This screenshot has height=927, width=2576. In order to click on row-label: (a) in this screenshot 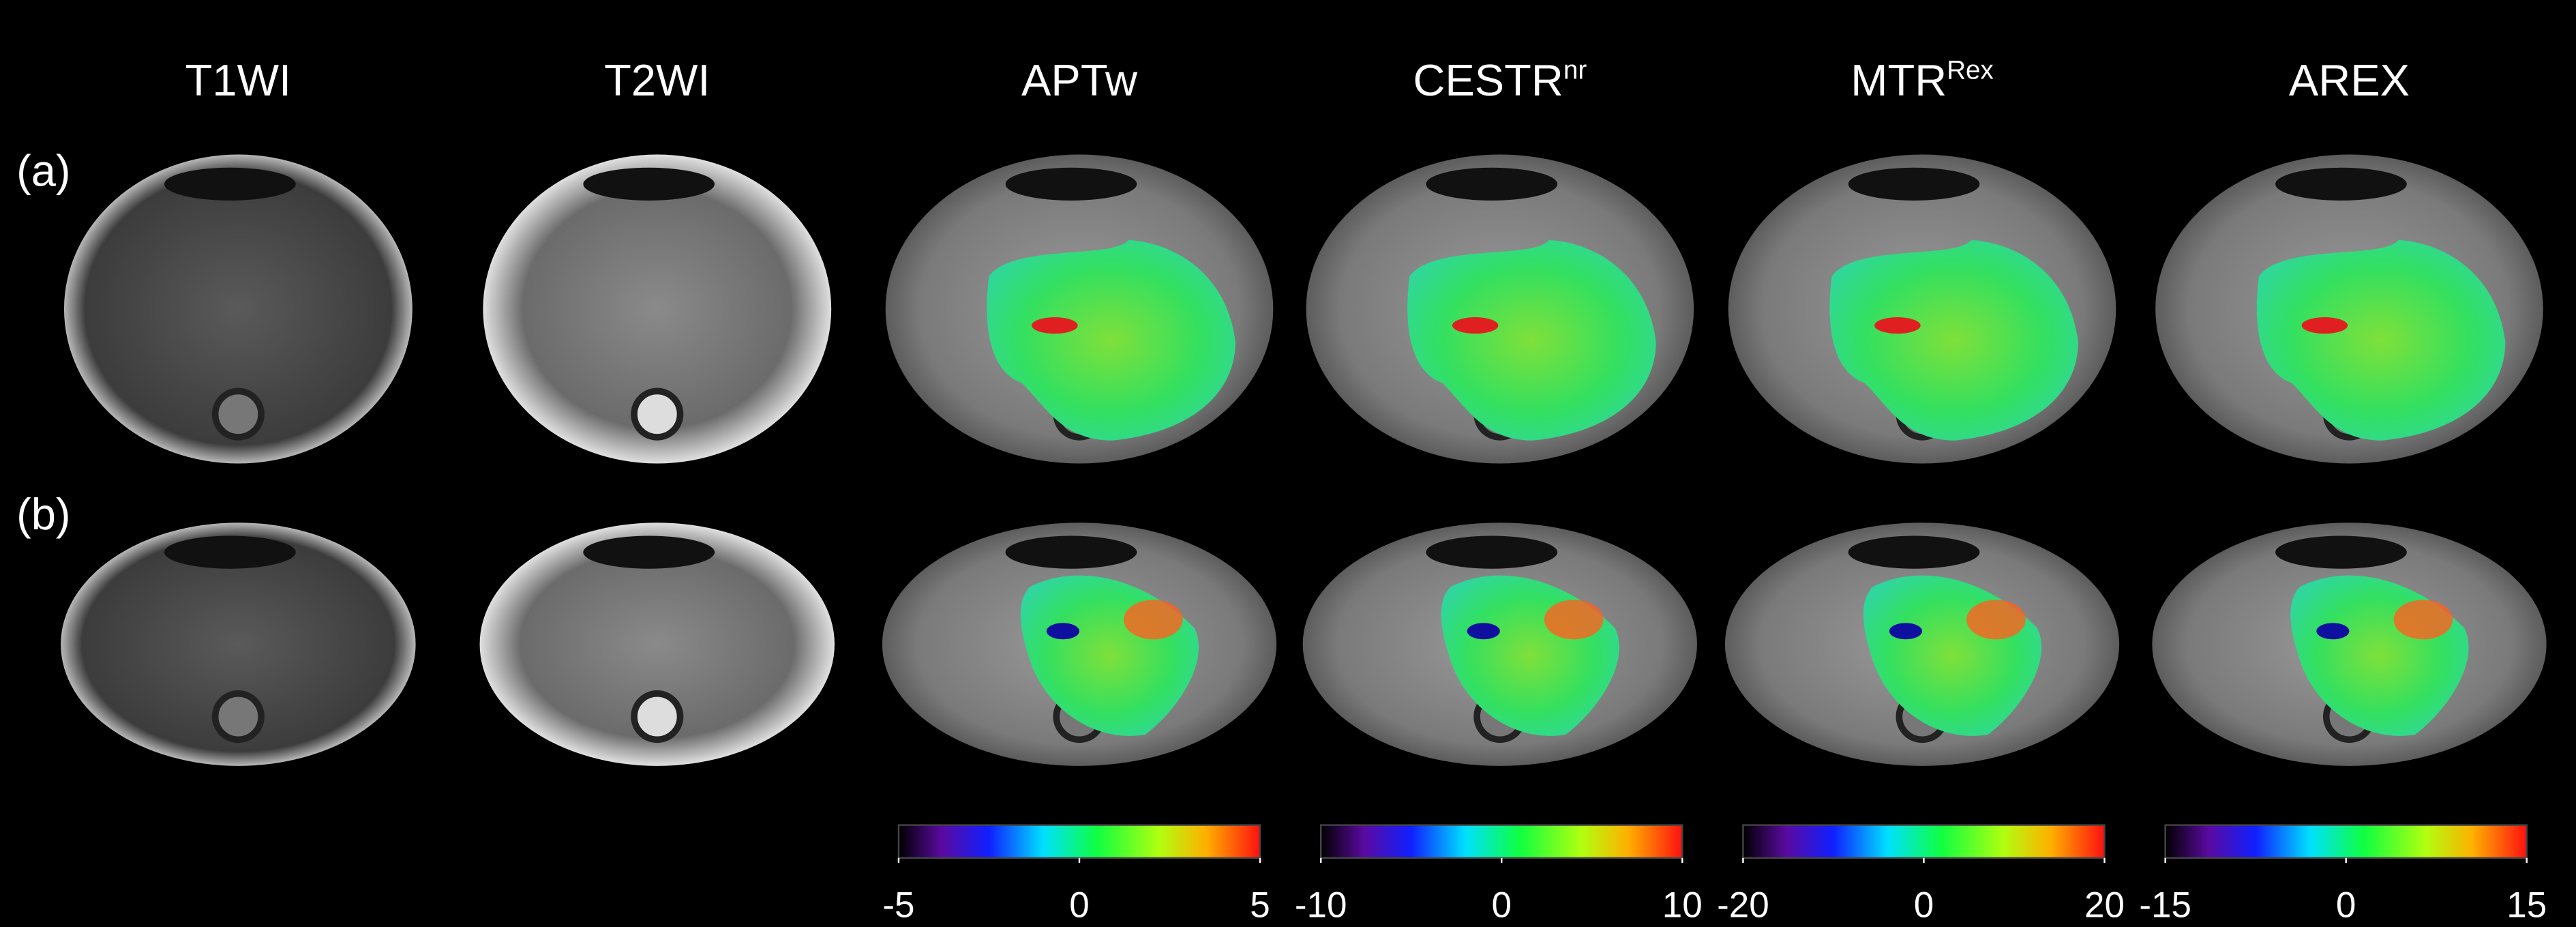, I will do `click(43, 170)`.